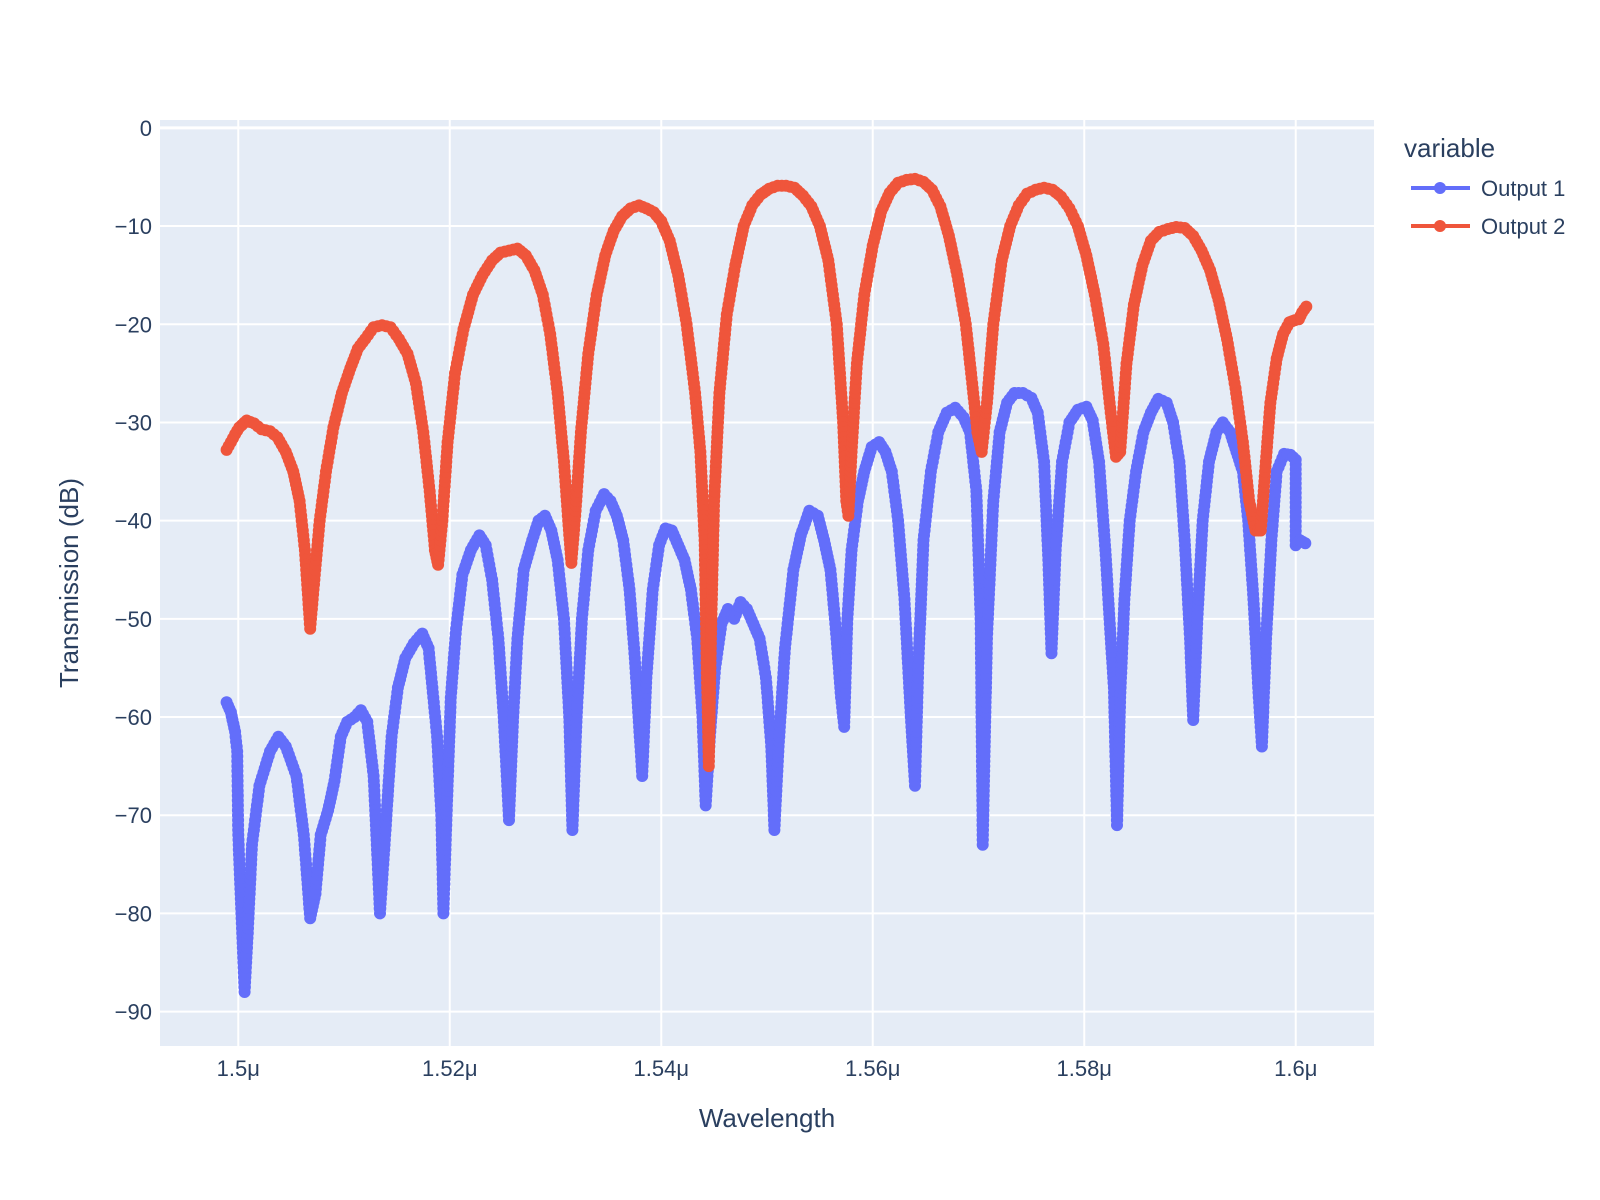  What do you see at coordinates (1523, 226) in the screenshot?
I see `legend-label-output-2: Output 2` at bounding box center [1523, 226].